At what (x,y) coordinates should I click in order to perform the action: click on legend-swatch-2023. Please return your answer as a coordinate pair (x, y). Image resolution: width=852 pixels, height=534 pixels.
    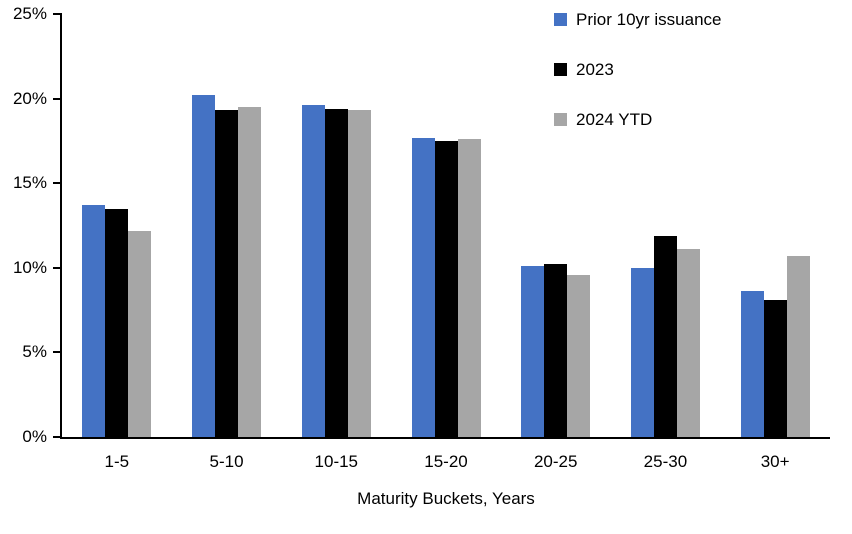
    Looking at the image, I should click on (560, 69).